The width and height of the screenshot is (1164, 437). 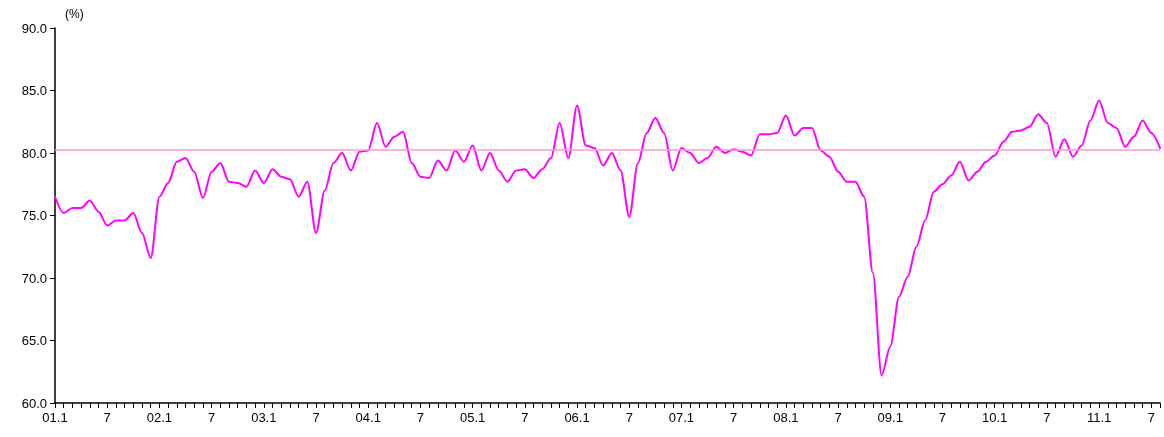 What do you see at coordinates (34, 278) in the screenshot?
I see `y-tick-label: 70.0` at bounding box center [34, 278].